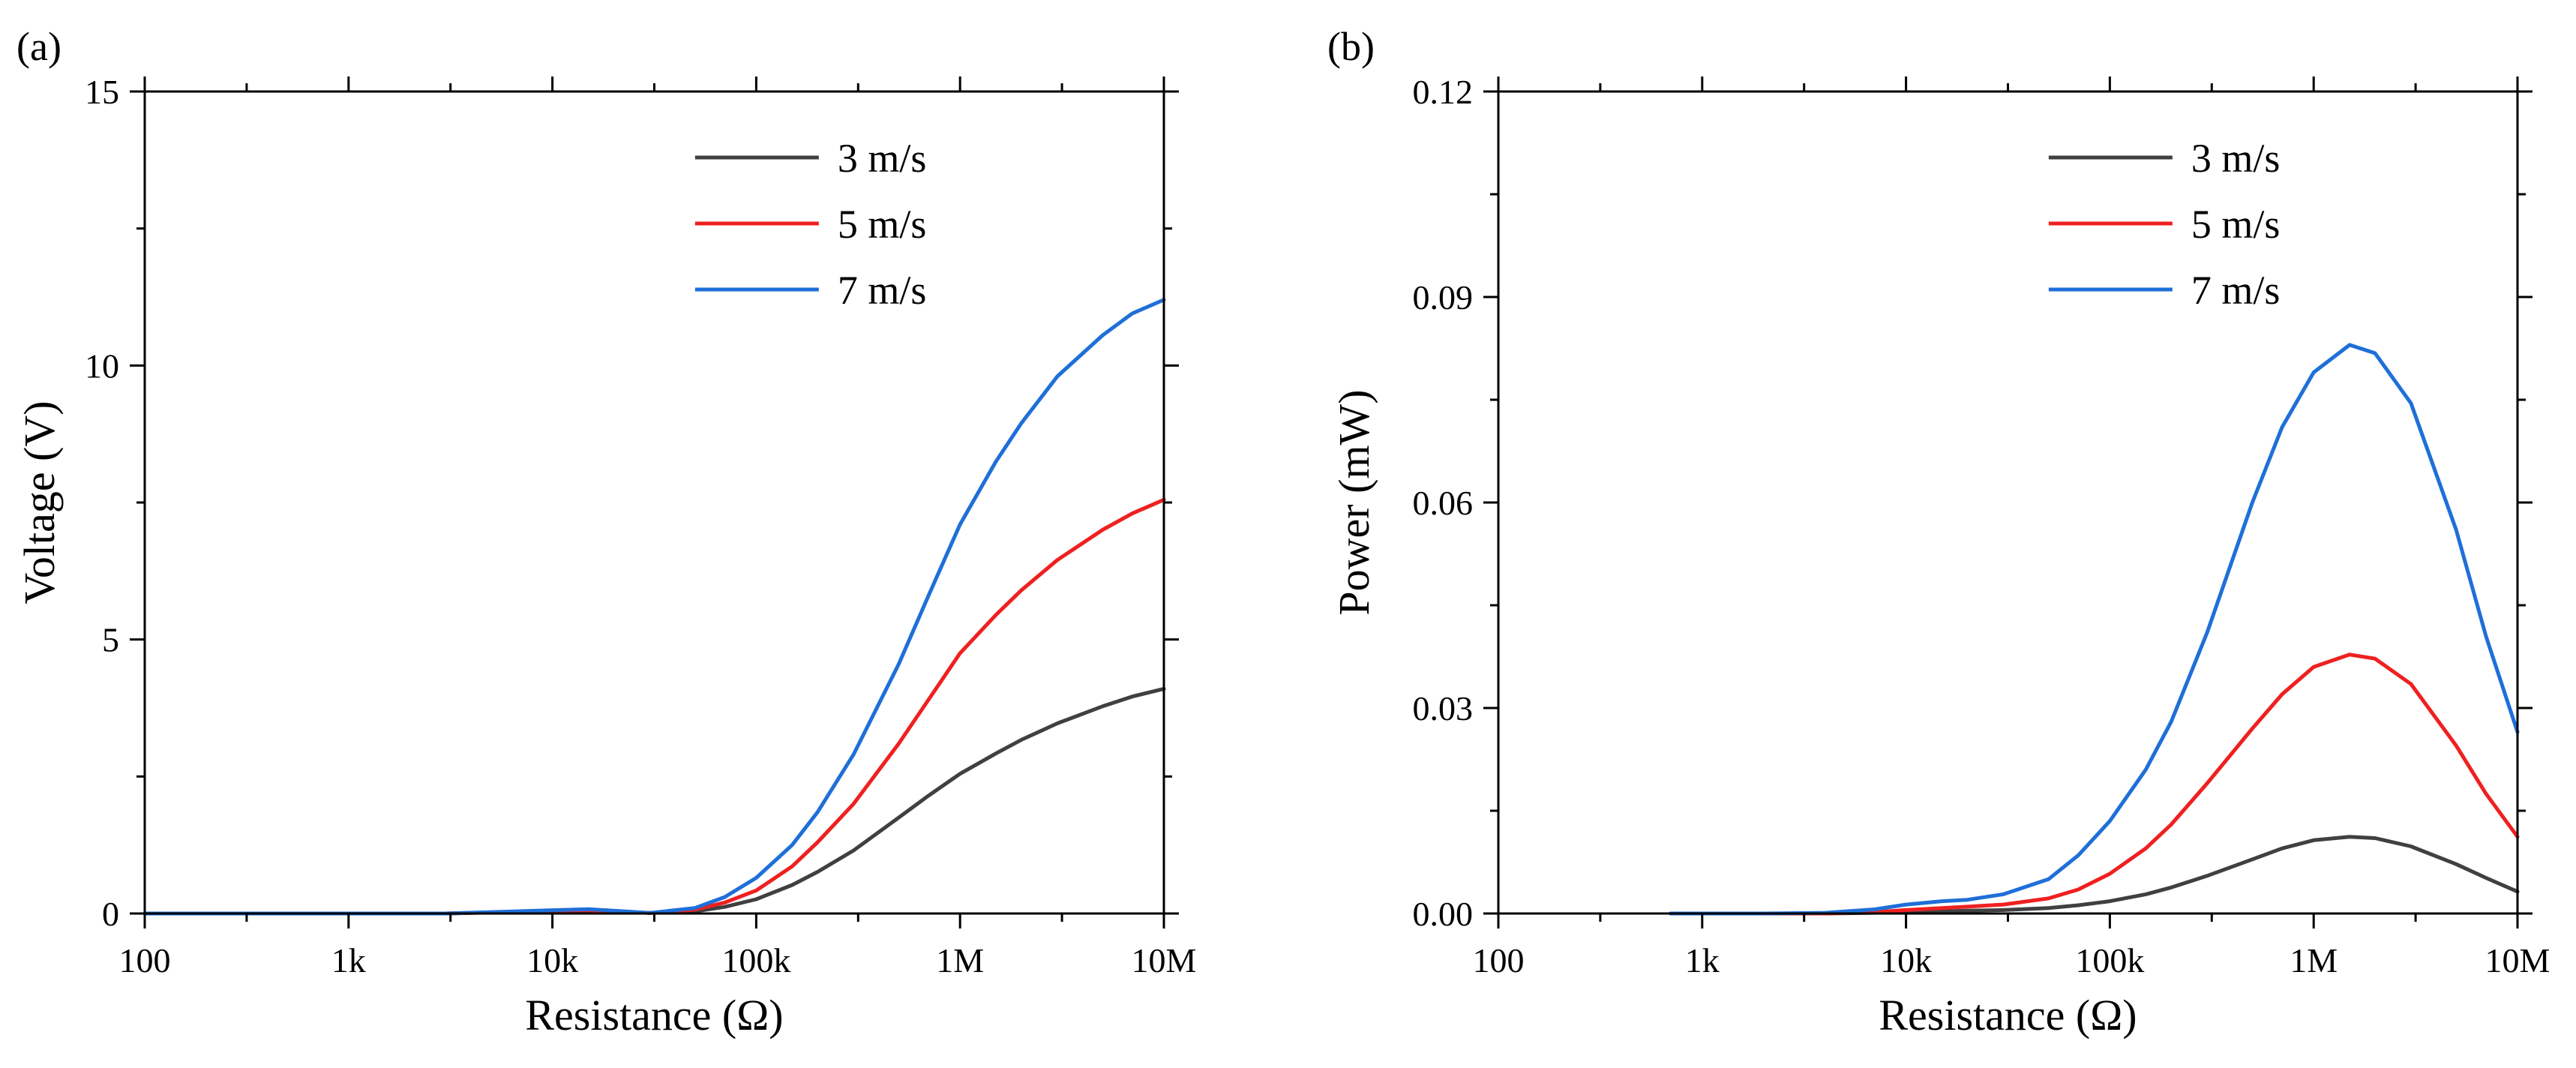  Describe the element at coordinates (1444, 914) in the screenshot. I see `y-tick-label: 0.00` at that location.